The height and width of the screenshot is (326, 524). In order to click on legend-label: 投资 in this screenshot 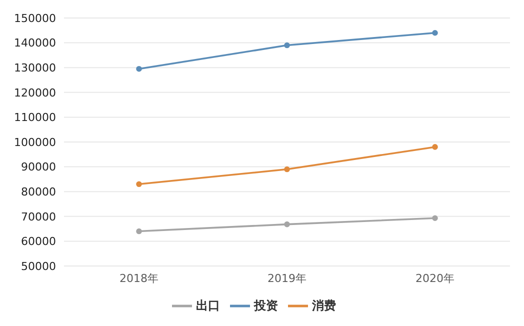, I will do `click(266, 305)`.